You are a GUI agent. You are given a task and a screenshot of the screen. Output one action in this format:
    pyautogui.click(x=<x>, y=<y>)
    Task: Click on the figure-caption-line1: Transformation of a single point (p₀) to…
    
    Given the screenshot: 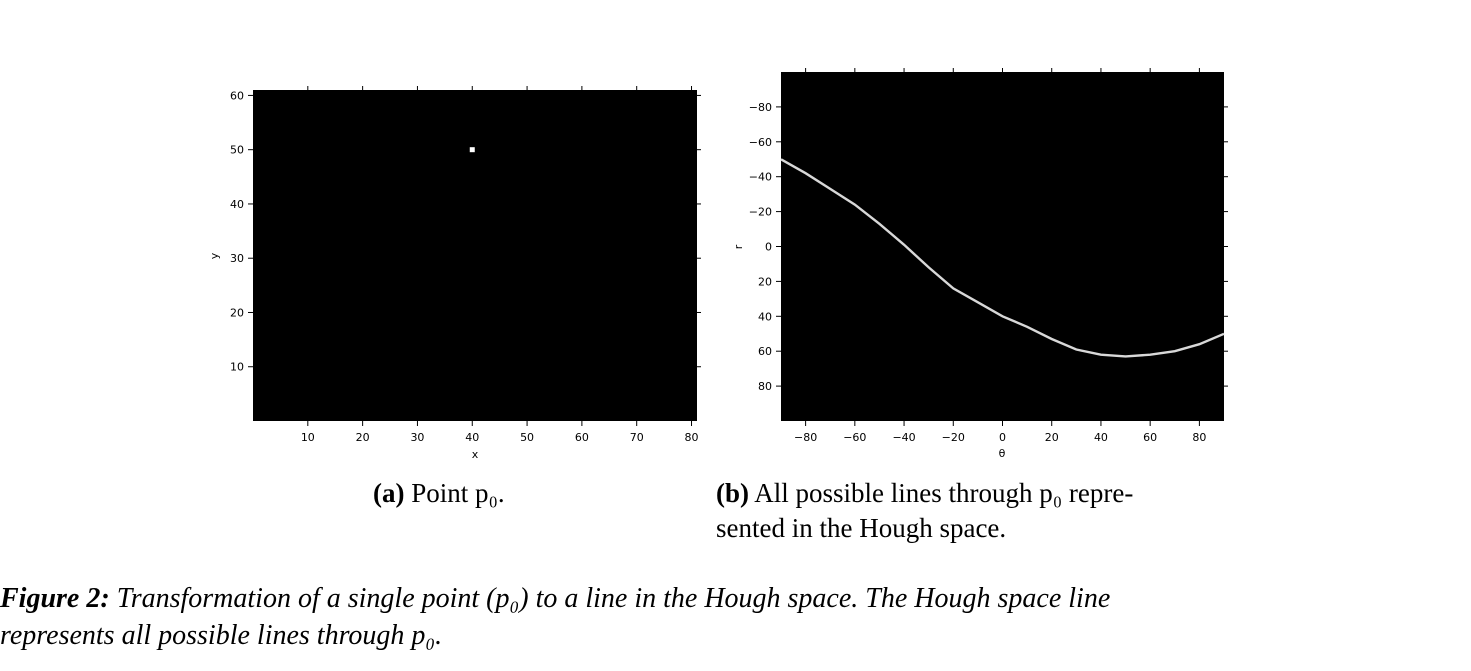 What is the action you would take?
    pyautogui.click(x=613, y=598)
    